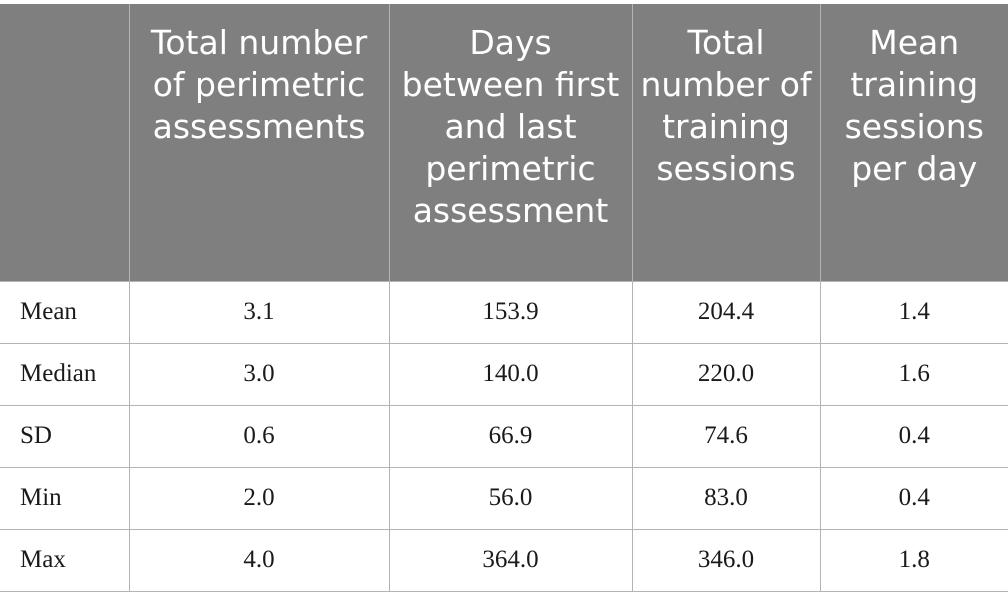  What do you see at coordinates (510, 374) in the screenshot?
I see `table-cell: 140.0` at bounding box center [510, 374].